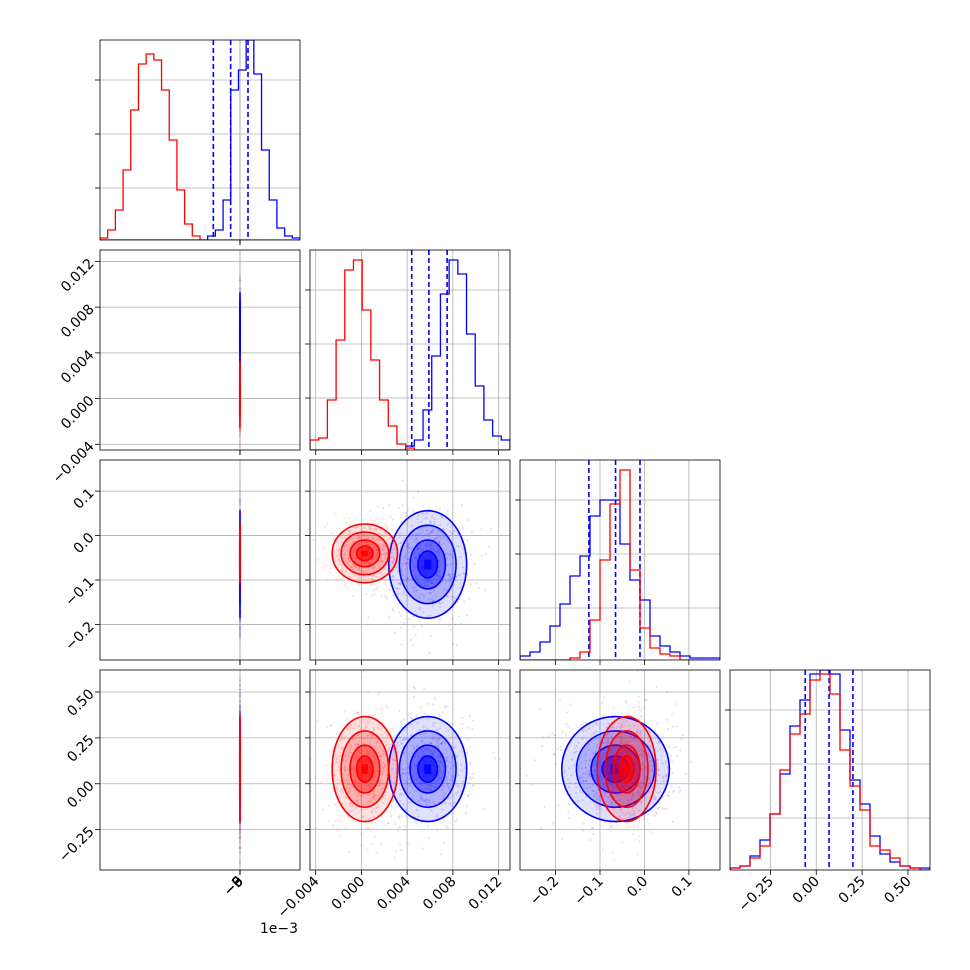  I want to click on density-peak, so click(428, 564).